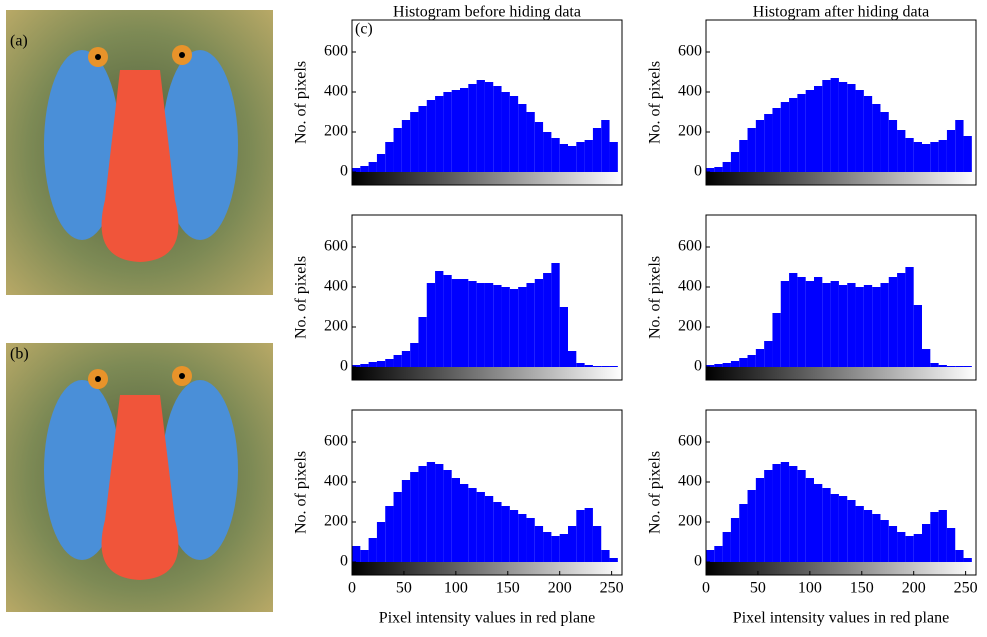  Describe the element at coordinates (487, 618) in the screenshot. I see `x-axis-label: Pixel intensity values in red plane` at that location.